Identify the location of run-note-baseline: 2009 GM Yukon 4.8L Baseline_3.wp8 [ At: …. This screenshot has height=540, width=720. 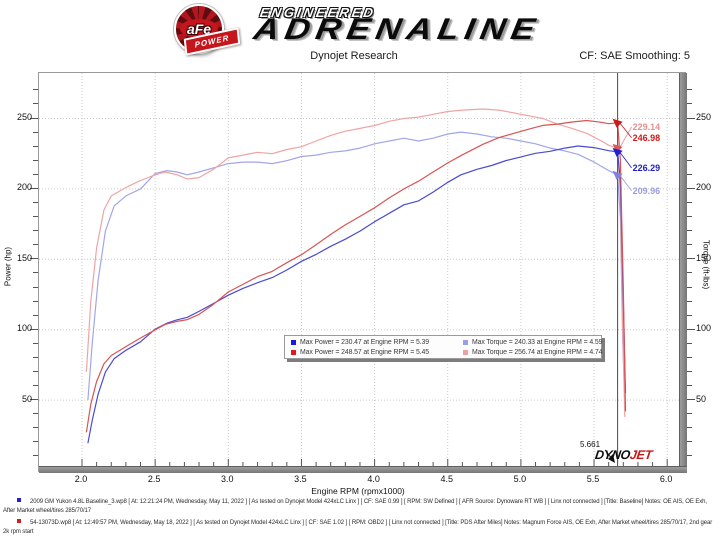
(360, 507).